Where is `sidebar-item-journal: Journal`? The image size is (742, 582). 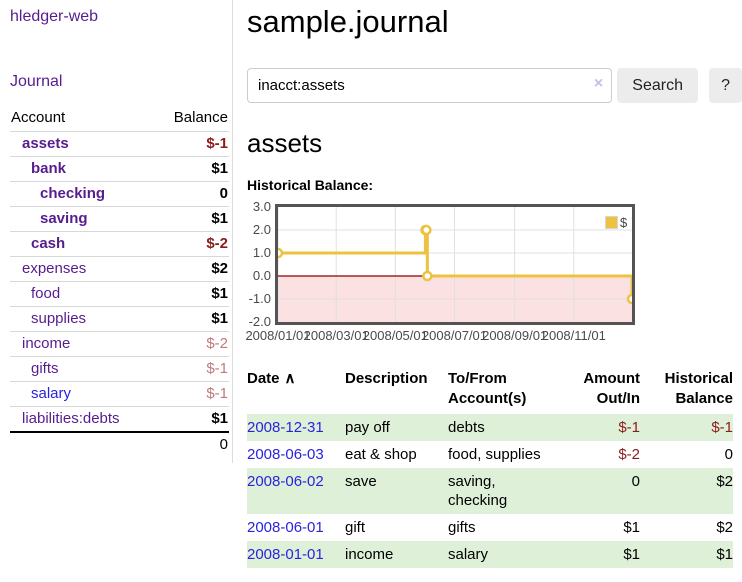 sidebar-item-journal: Journal is located at coordinates (36, 81).